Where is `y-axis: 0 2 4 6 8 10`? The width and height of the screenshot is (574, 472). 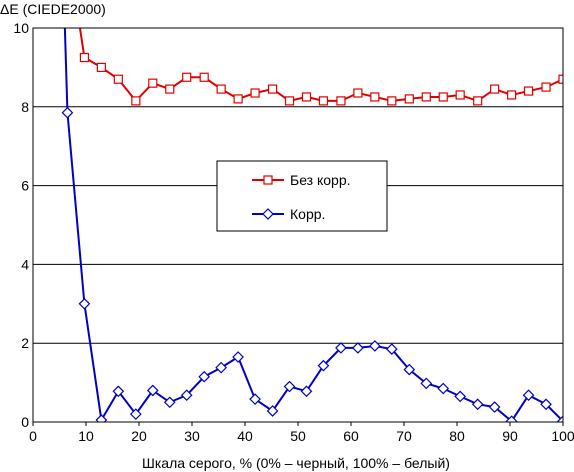 y-axis: 0 2 4 6 8 10 is located at coordinates (21, 225).